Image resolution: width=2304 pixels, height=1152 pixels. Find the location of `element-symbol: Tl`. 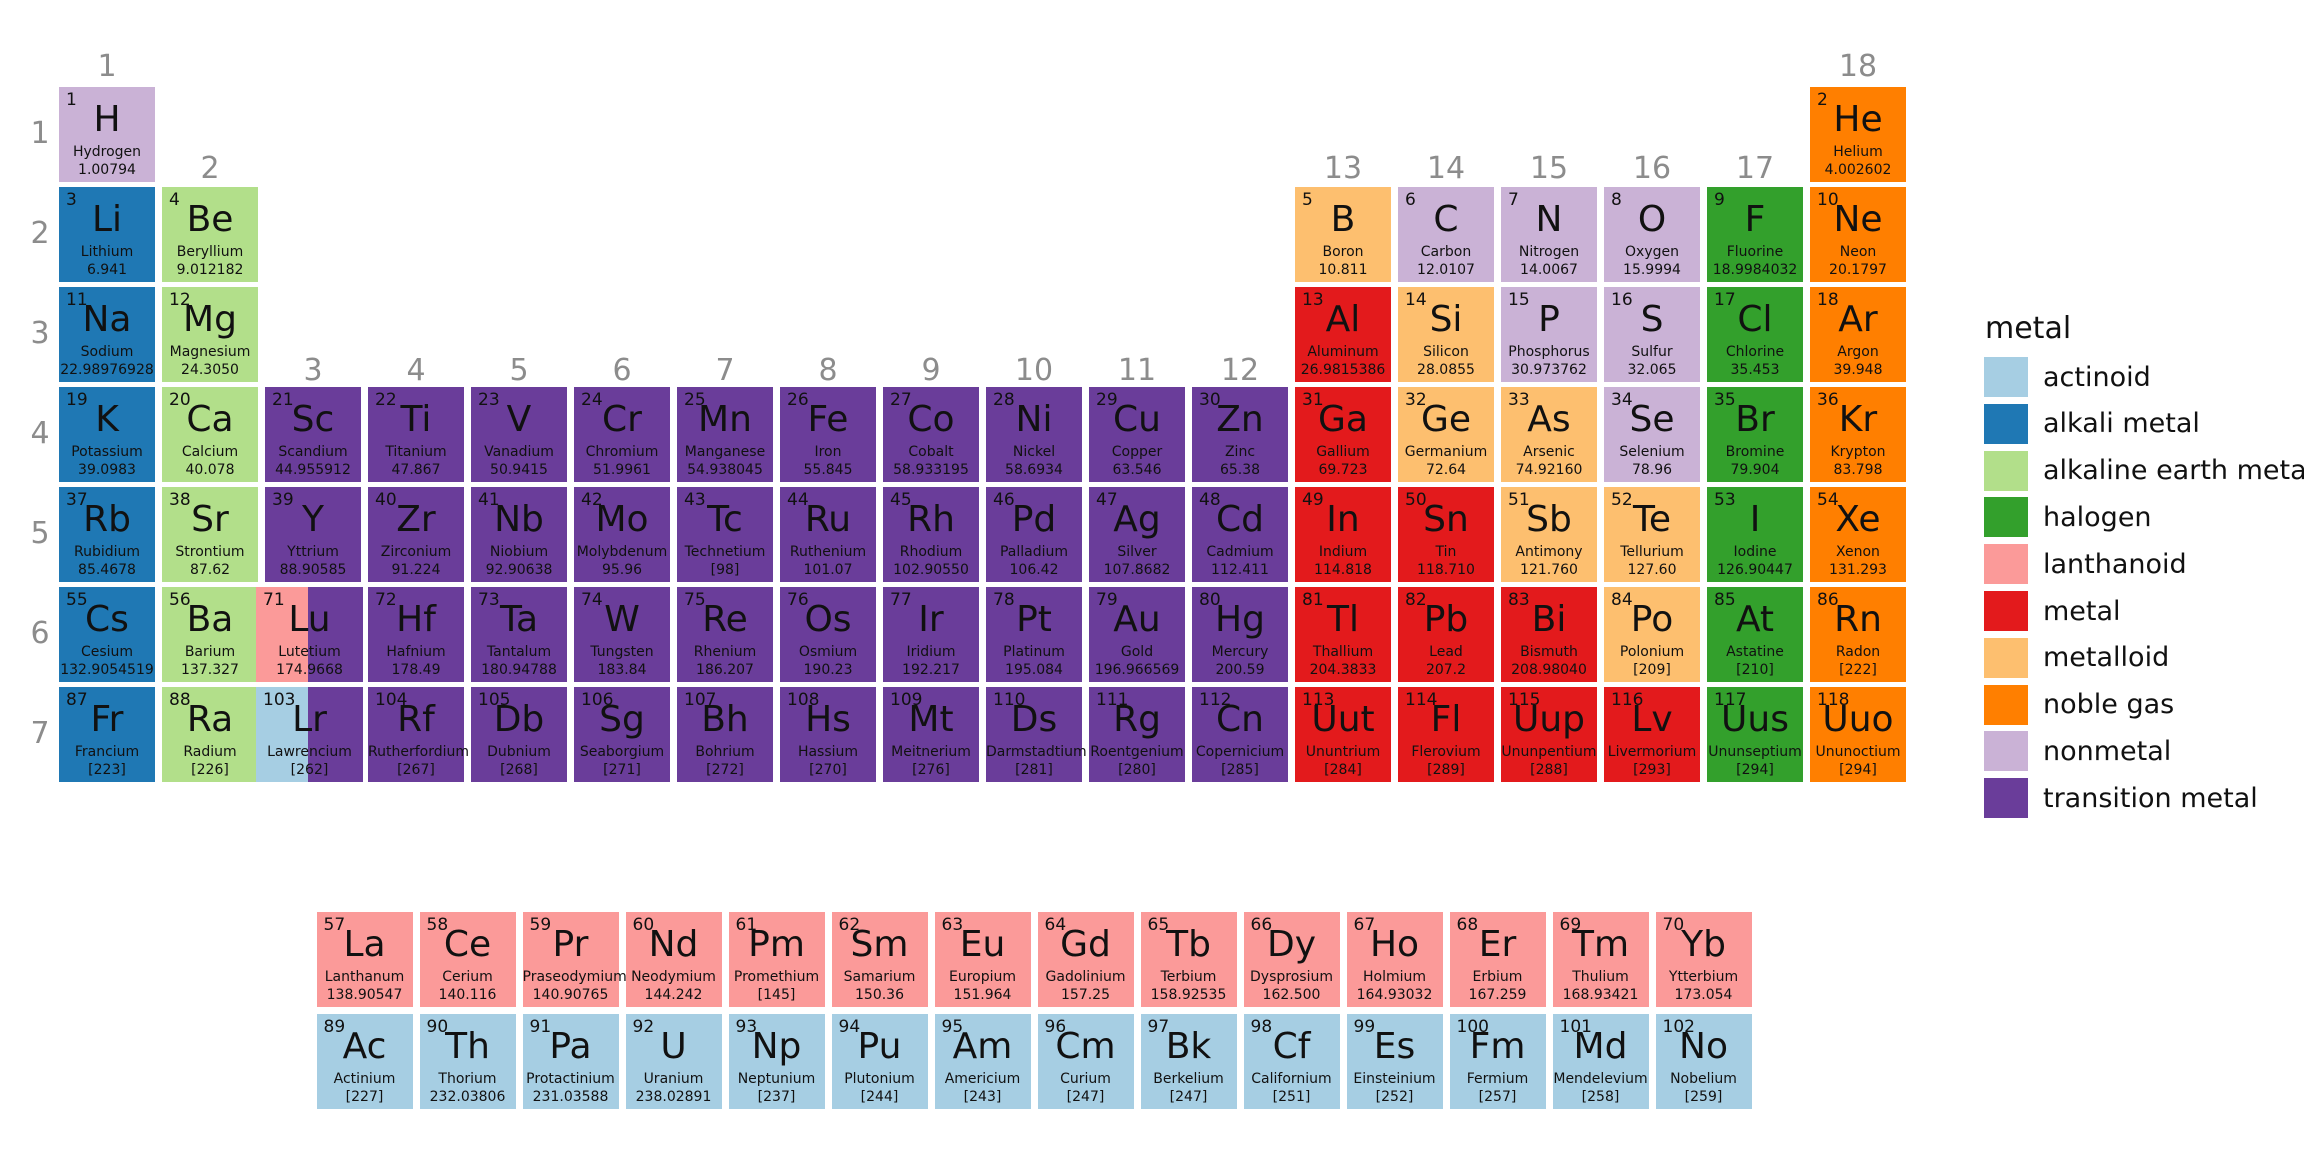

element-symbol: Tl is located at coordinates (1343, 619).